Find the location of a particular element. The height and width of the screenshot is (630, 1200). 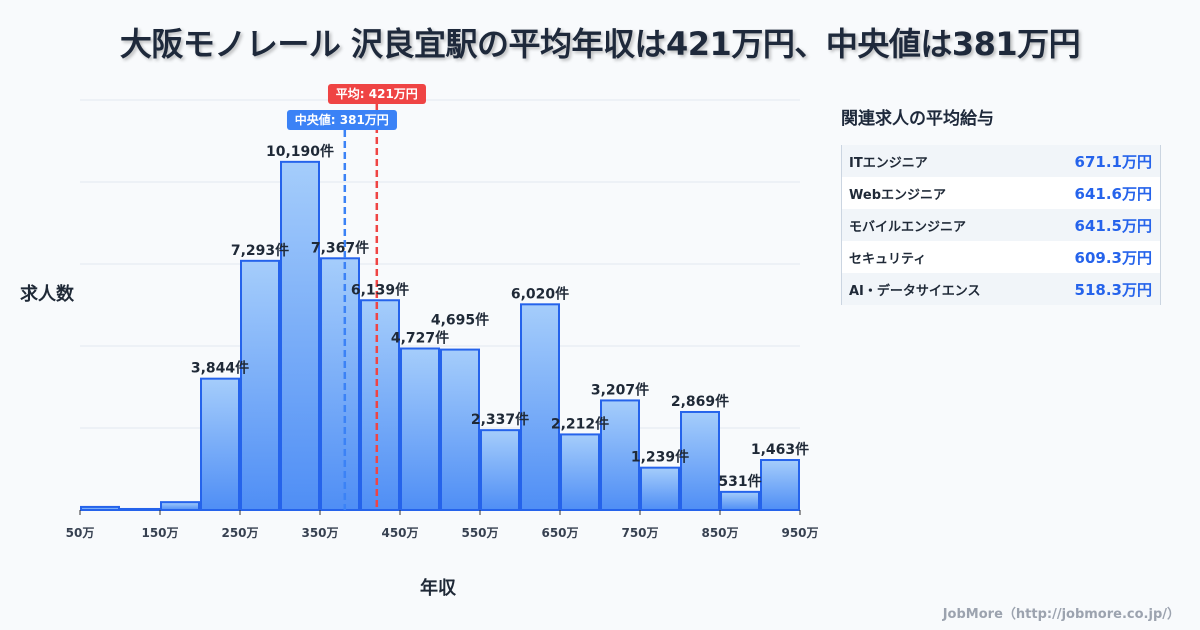

bar-value-label: 3,844件 is located at coordinates (220, 368).